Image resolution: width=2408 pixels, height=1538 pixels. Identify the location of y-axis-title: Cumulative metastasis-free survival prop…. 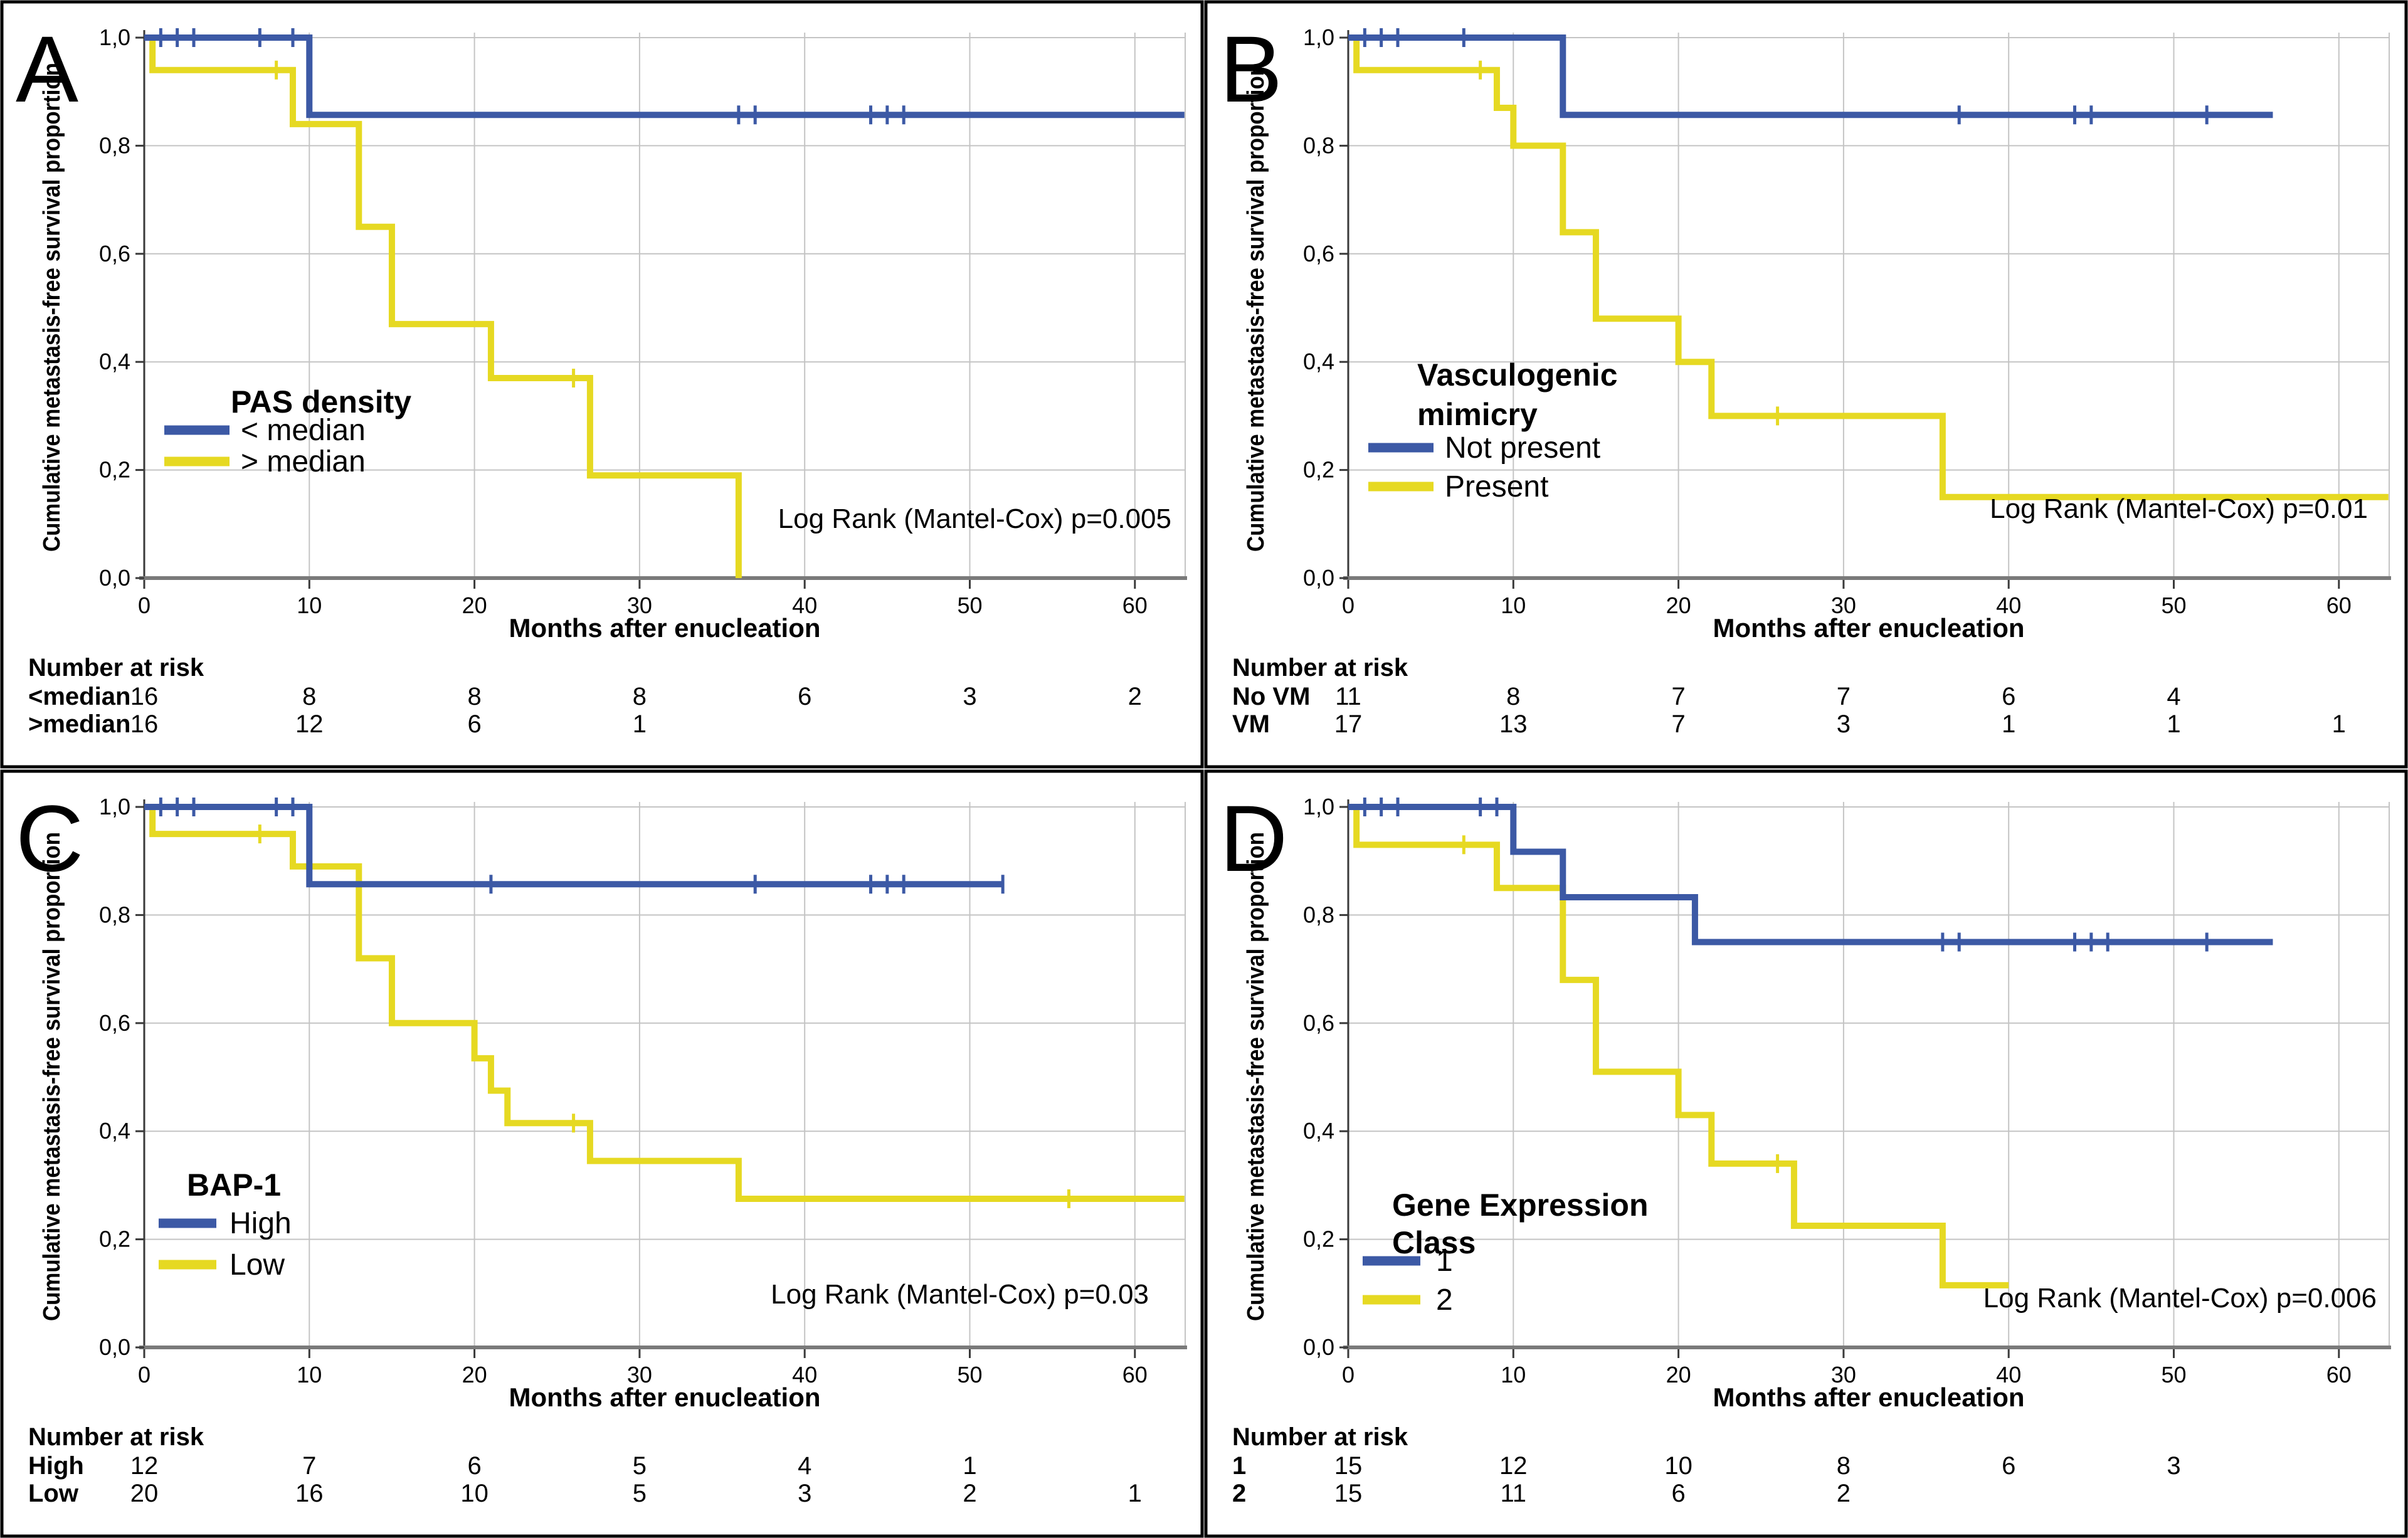
(1256, 1076).